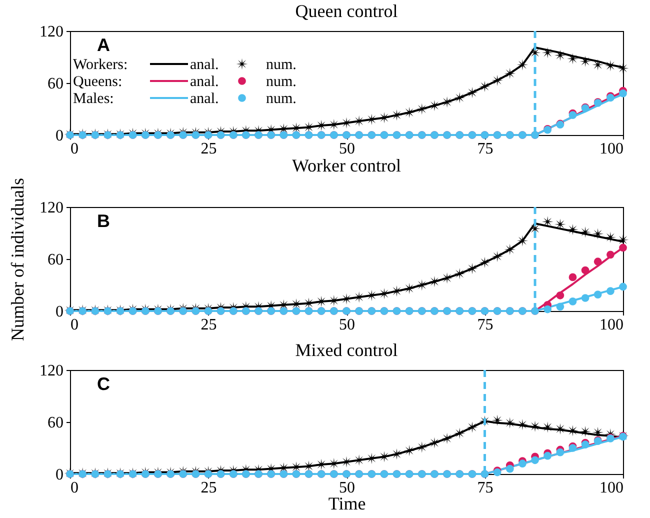  I want to click on chart-title: Worker control, so click(347, 166).